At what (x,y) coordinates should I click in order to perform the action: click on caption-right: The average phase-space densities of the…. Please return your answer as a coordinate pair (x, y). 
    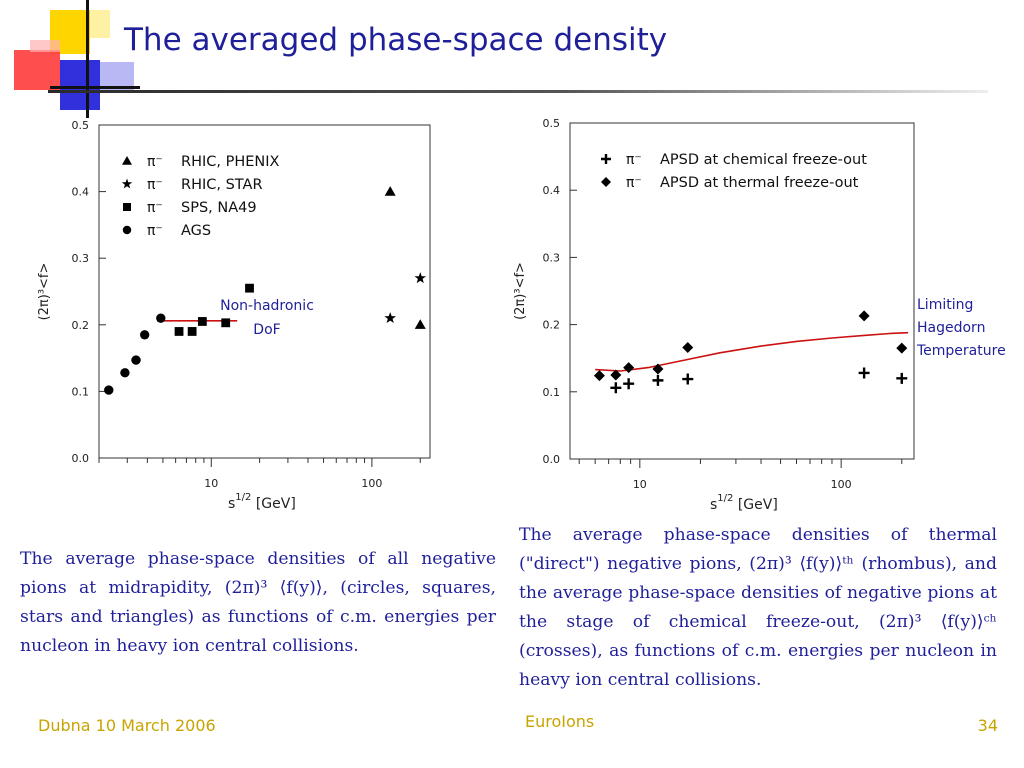
    Looking at the image, I should click on (758, 607).